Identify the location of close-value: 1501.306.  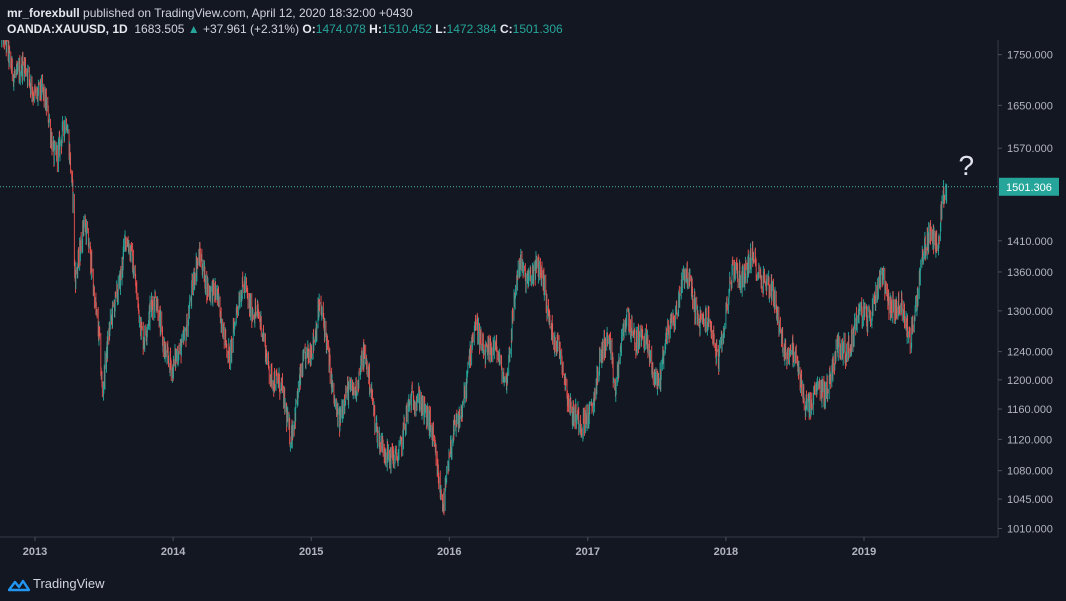
(537, 29).